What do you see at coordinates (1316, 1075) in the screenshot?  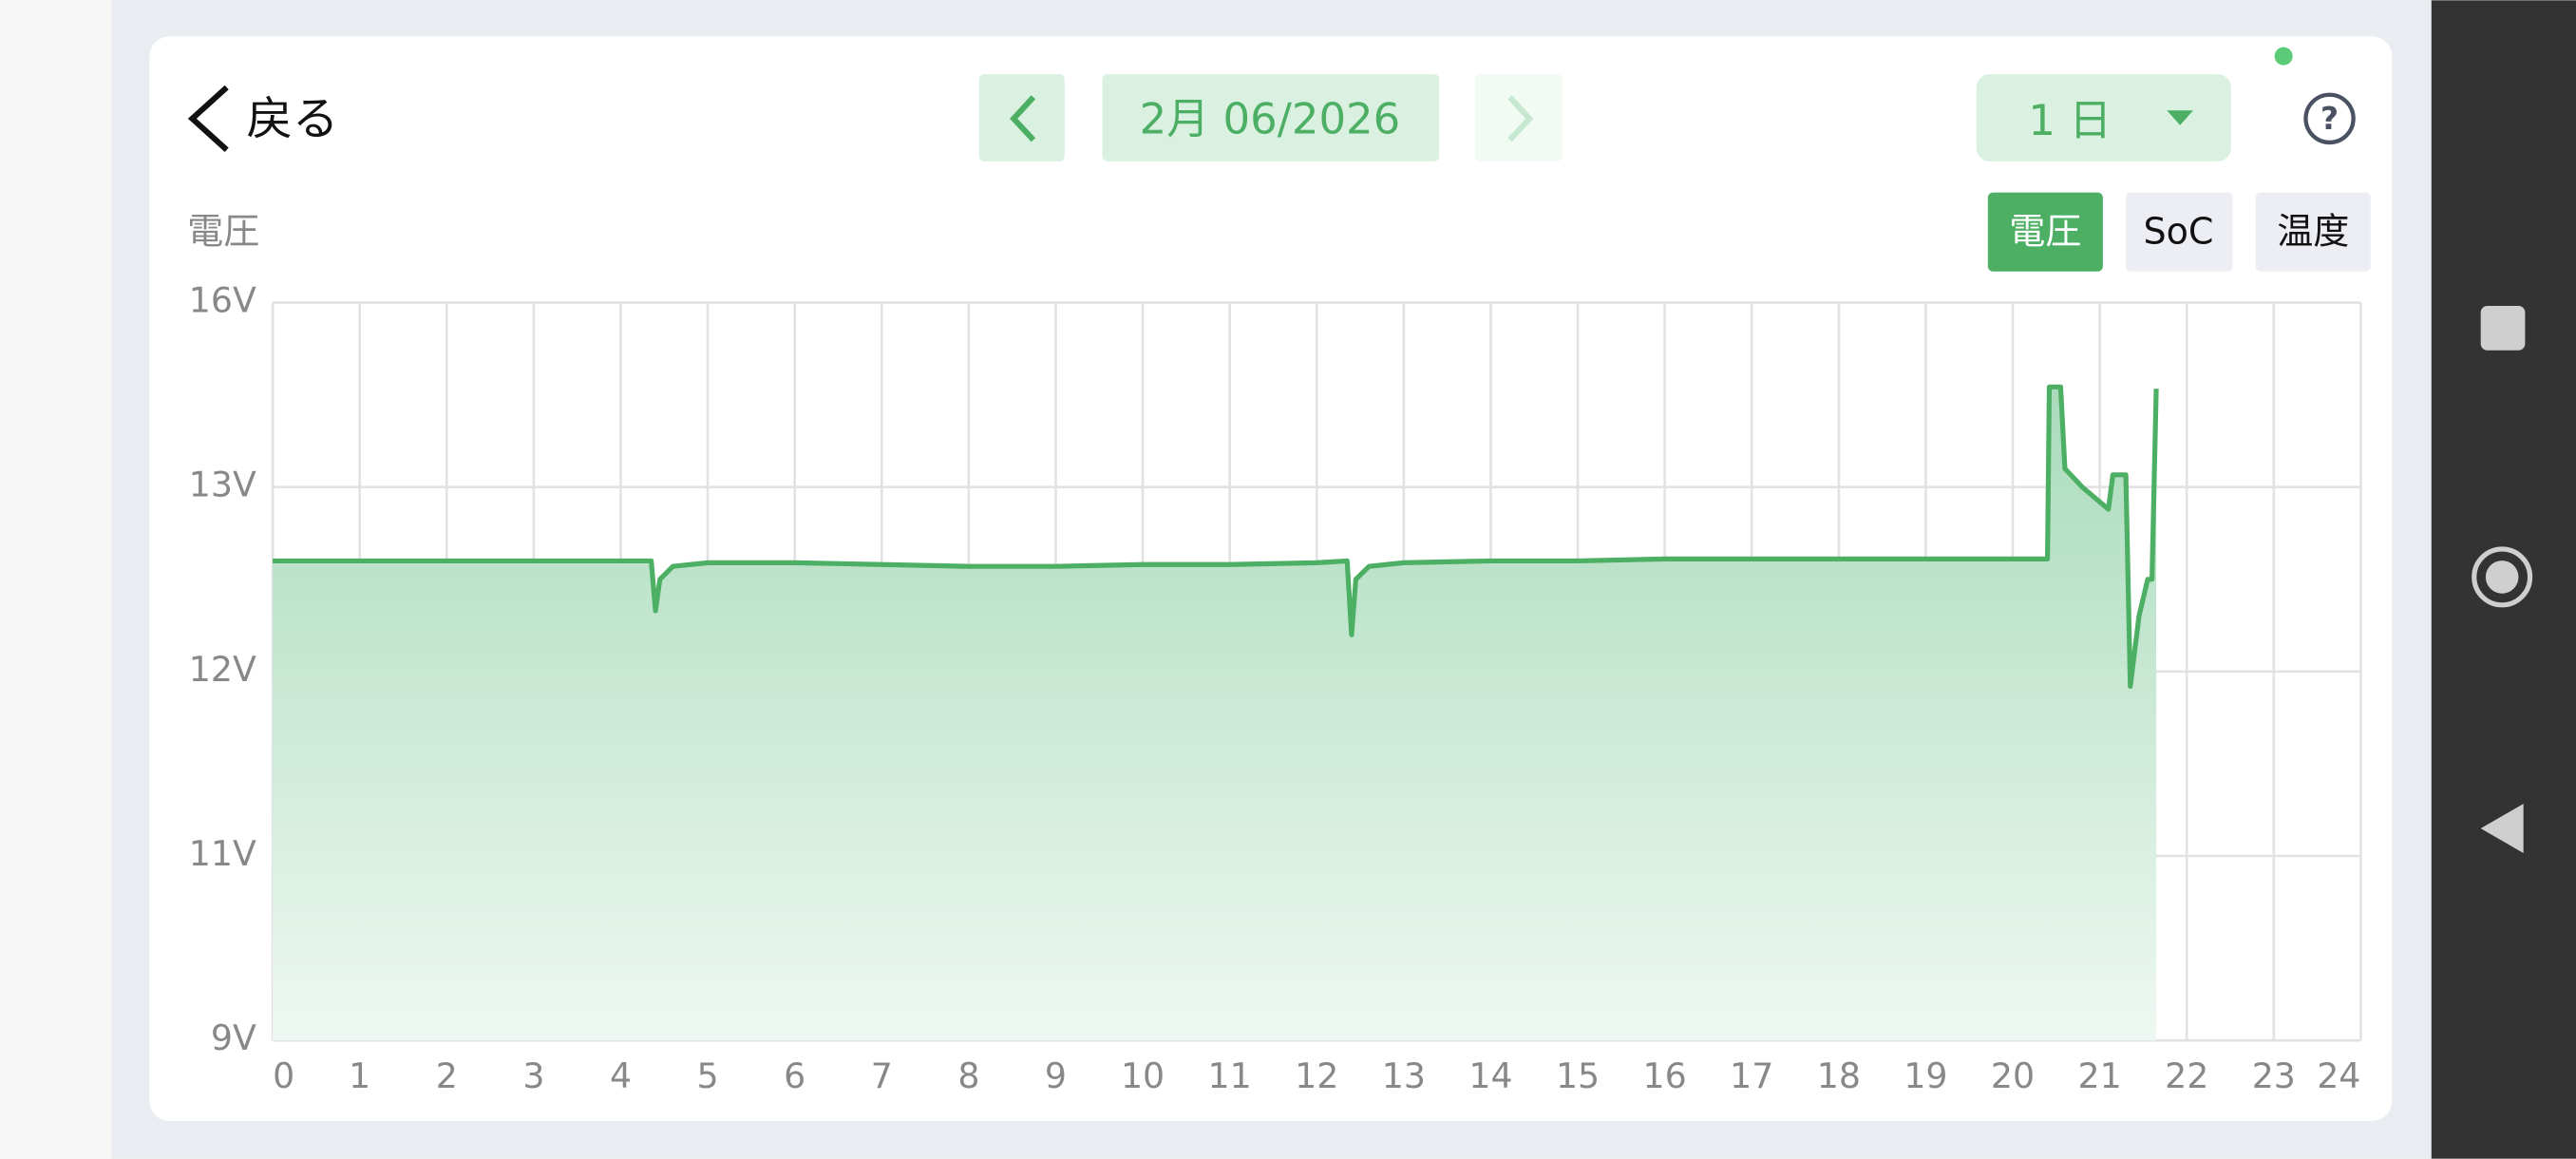 I see `x-tick-label: 12` at bounding box center [1316, 1075].